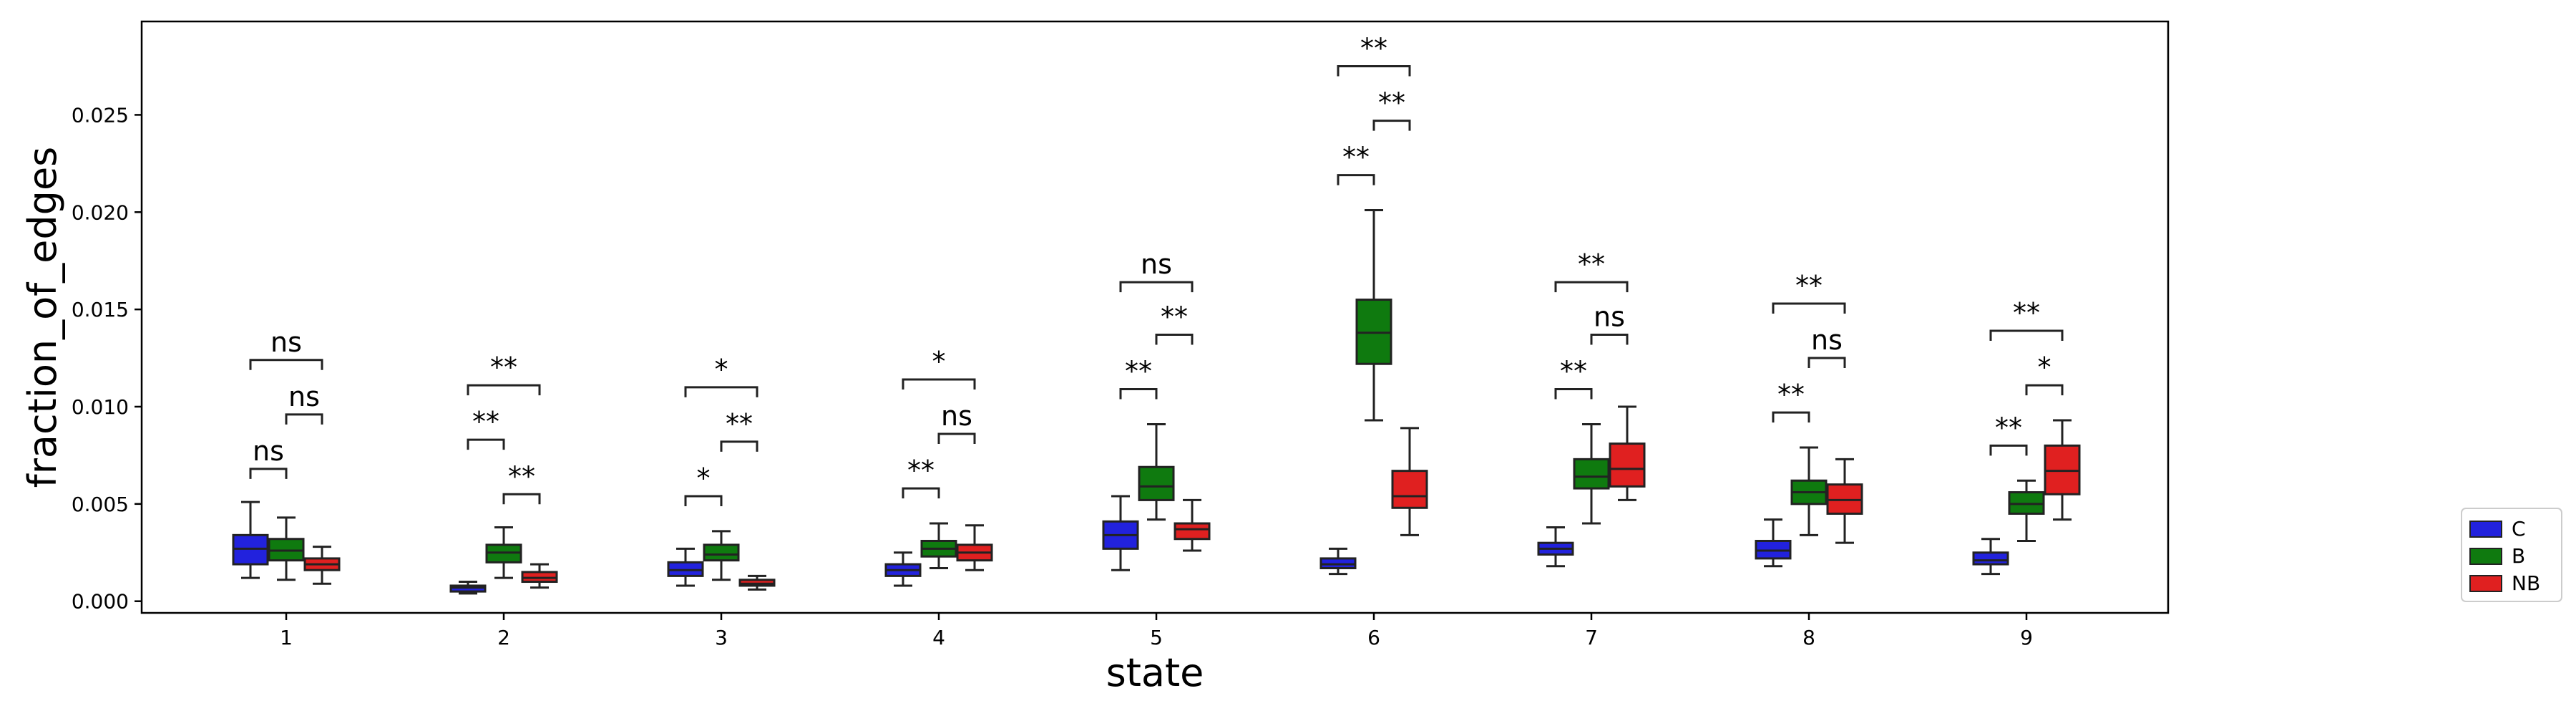  What do you see at coordinates (2519, 529) in the screenshot?
I see `legend-label: C` at bounding box center [2519, 529].